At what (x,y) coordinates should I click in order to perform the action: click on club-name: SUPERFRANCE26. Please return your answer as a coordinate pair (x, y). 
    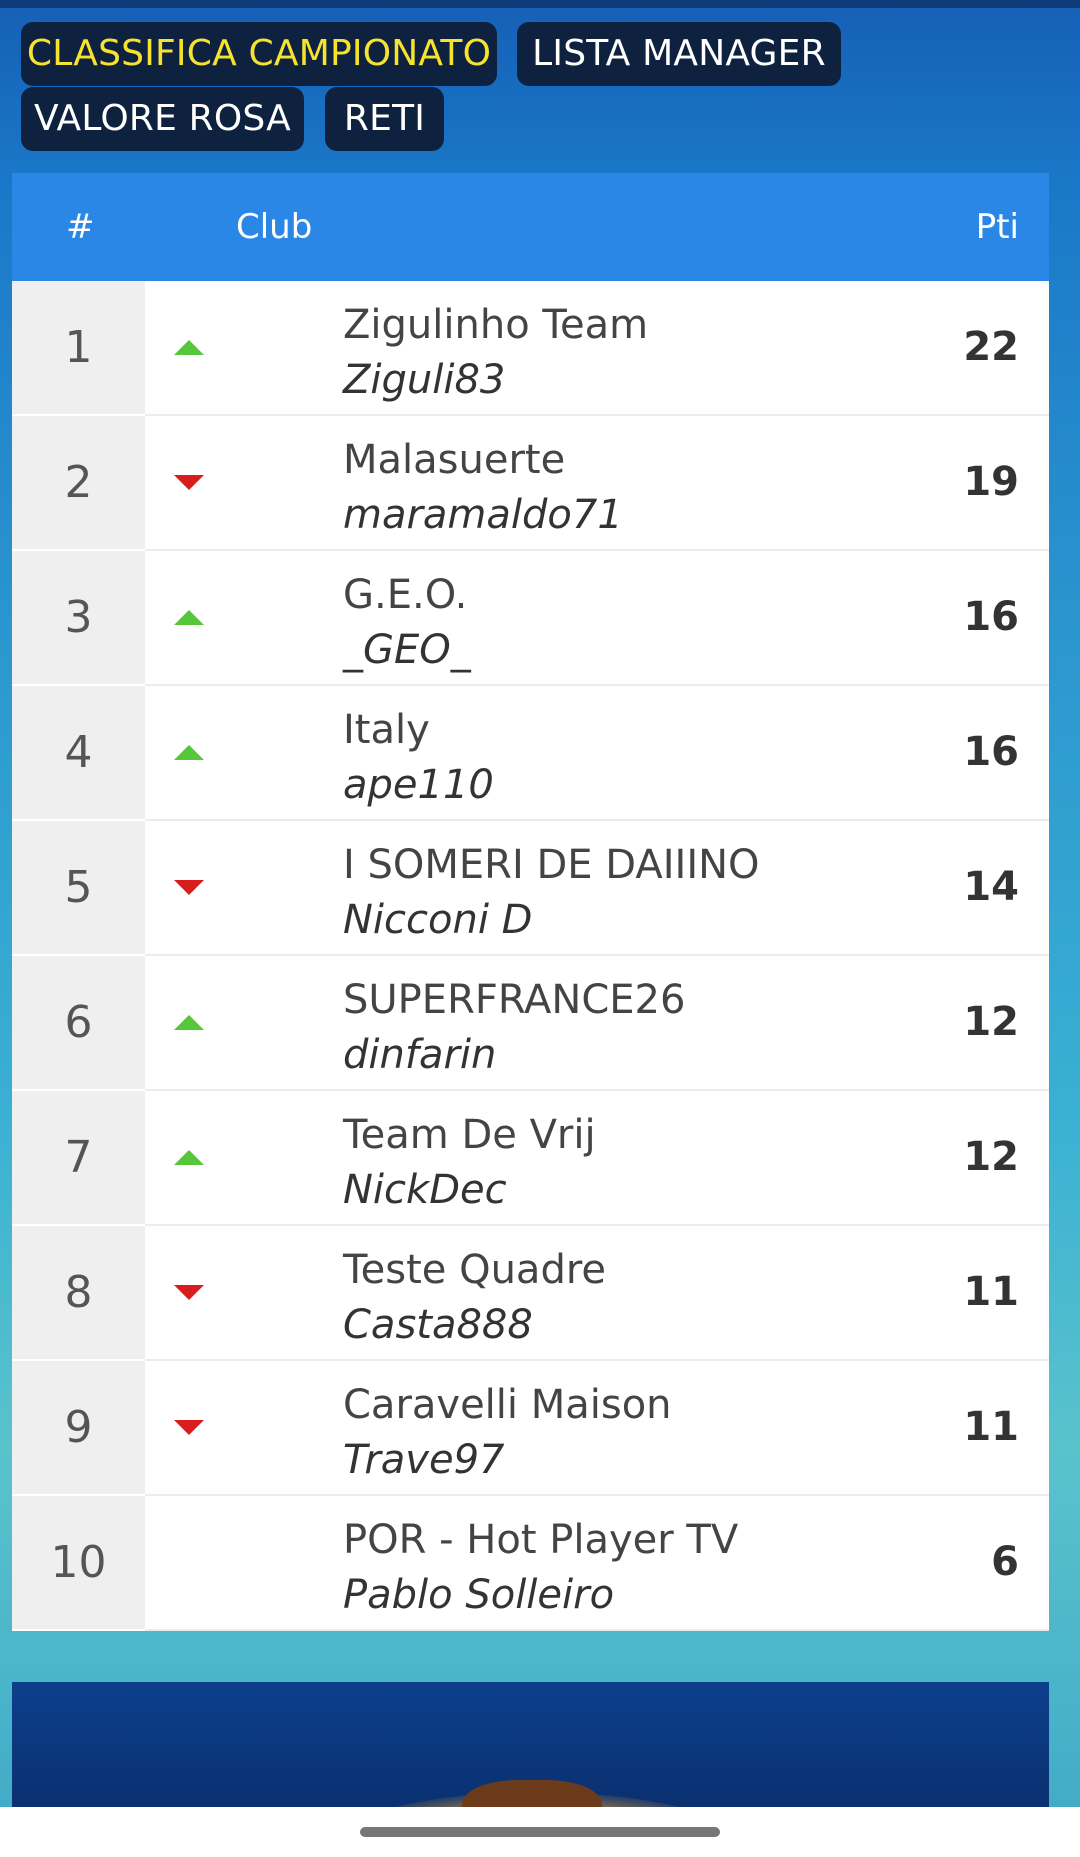
    Looking at the image, I should click on (514, 1000).